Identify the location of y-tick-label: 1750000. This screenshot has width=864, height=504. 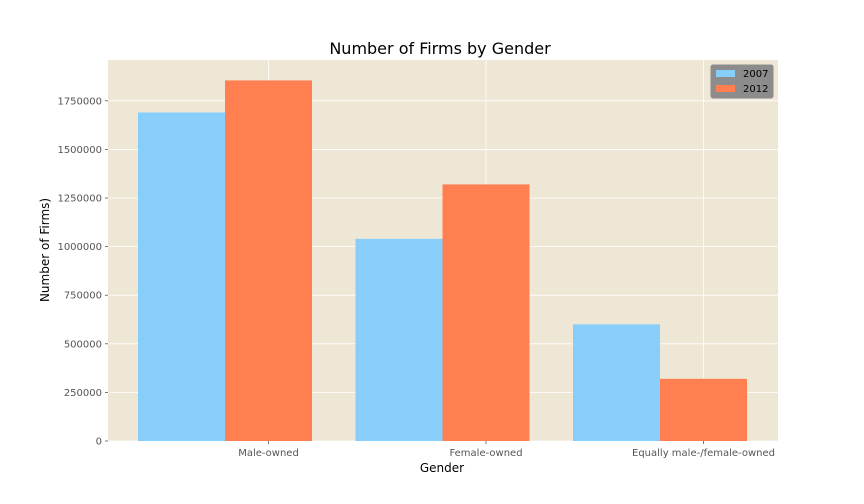
(79, 101).